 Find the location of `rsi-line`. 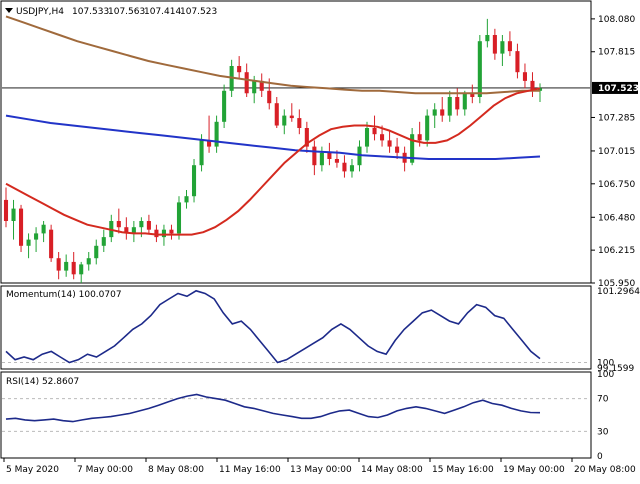

rsi-line is located at coordinates (273, 408).